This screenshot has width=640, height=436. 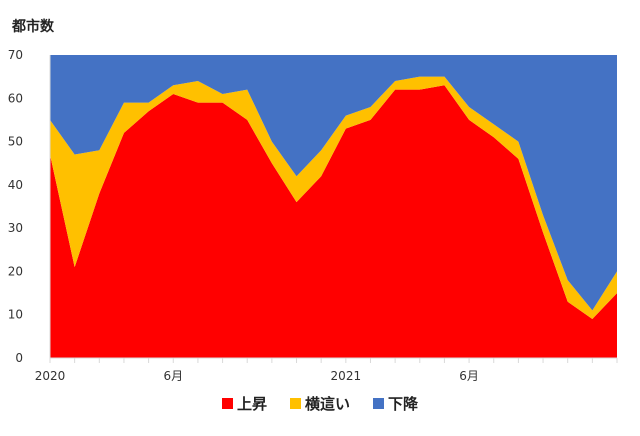 I want to click on y-tick-label: 30, so click(x=15, y=228).